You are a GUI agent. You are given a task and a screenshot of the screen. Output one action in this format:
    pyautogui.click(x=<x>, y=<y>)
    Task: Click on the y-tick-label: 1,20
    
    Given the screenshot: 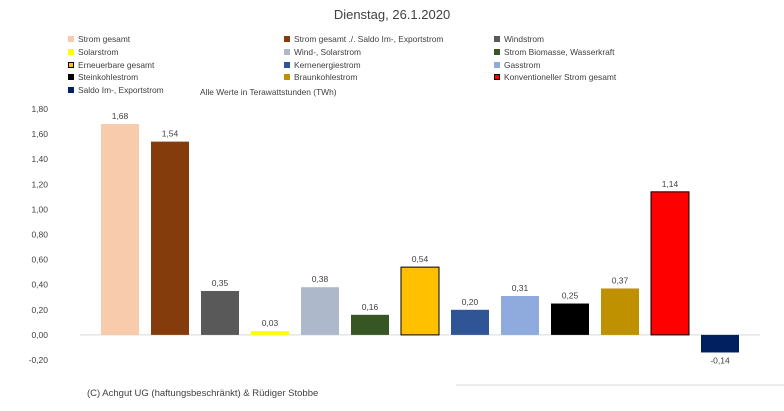 What is the action you would take?
    pyautogui.click(x=39, y=184)
    